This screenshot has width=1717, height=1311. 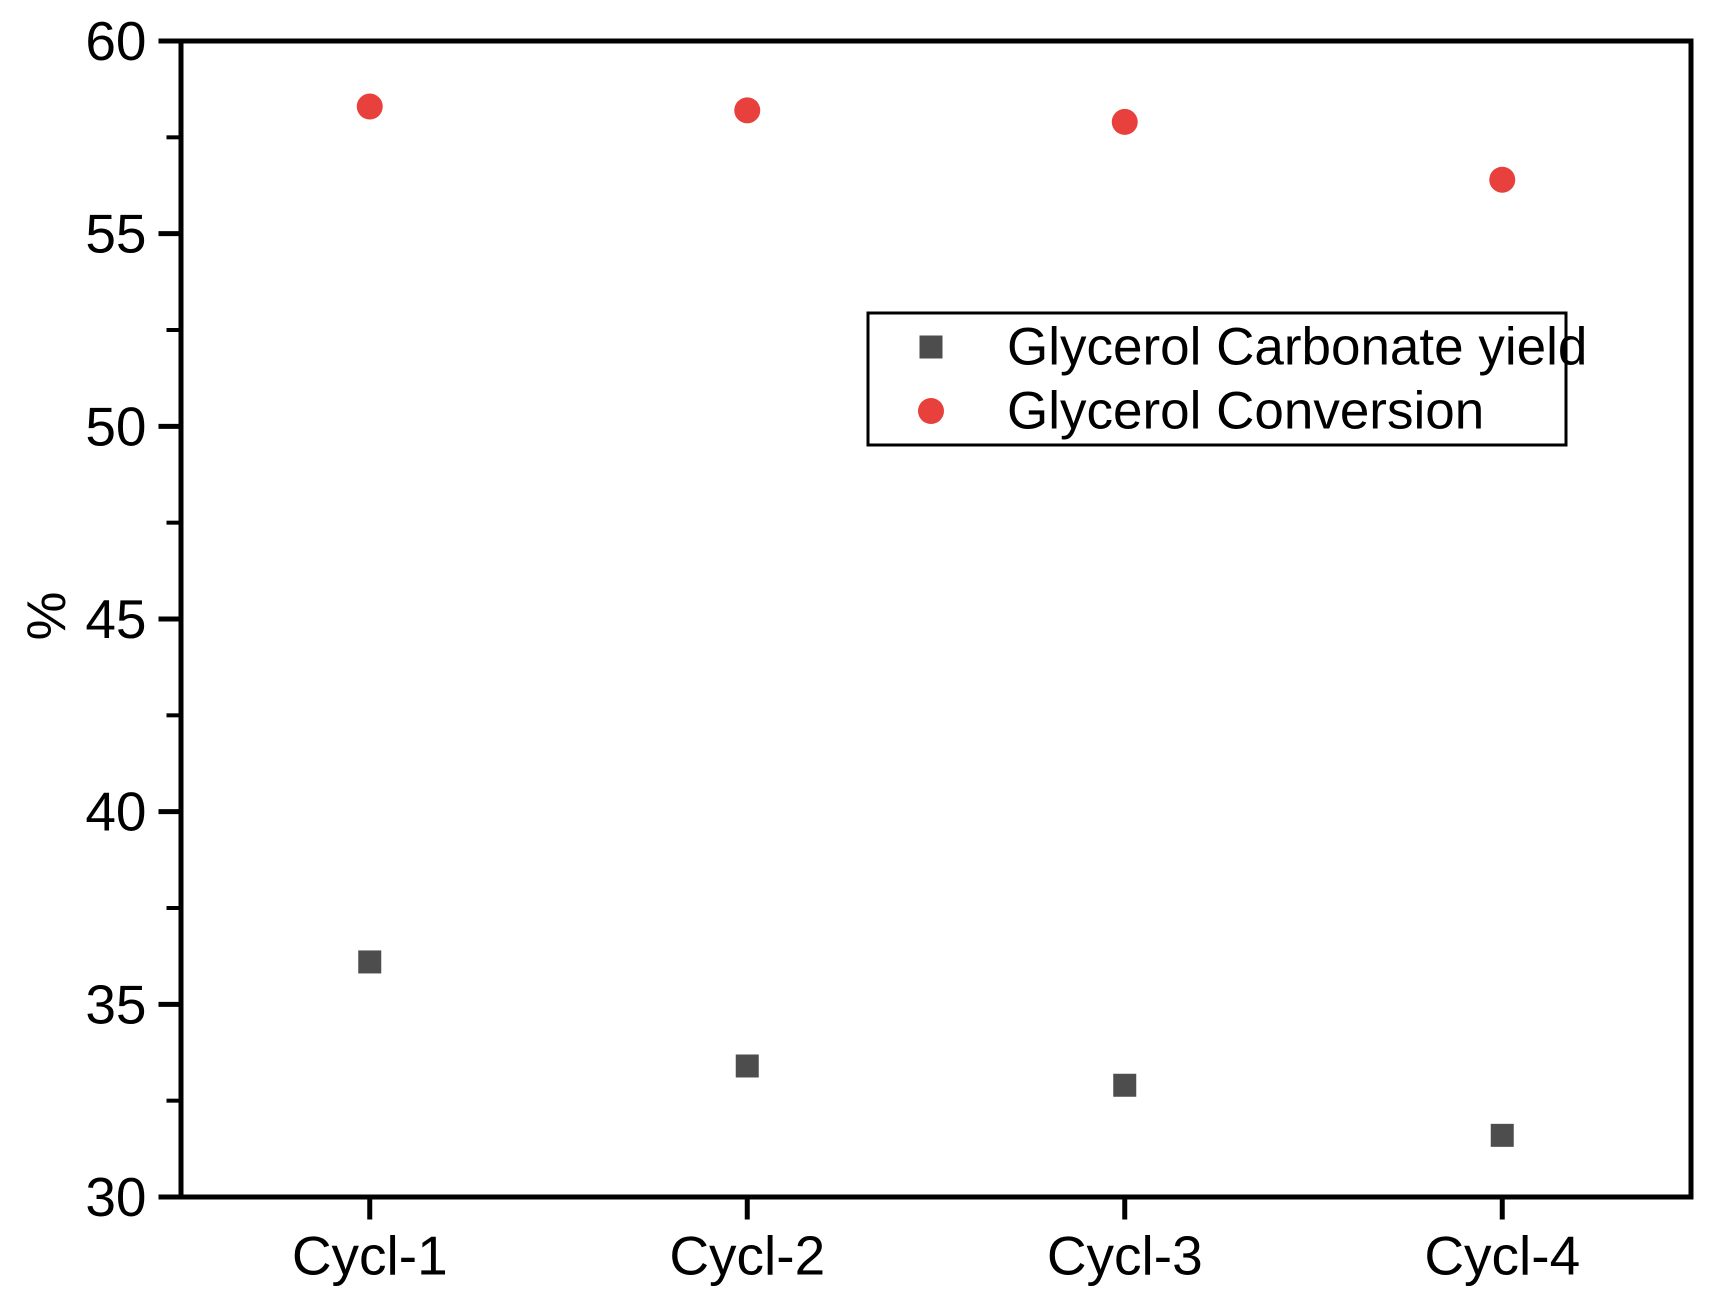 I want to click on x-tick-label: Cycl-3, so click(x=1125, y=1256).